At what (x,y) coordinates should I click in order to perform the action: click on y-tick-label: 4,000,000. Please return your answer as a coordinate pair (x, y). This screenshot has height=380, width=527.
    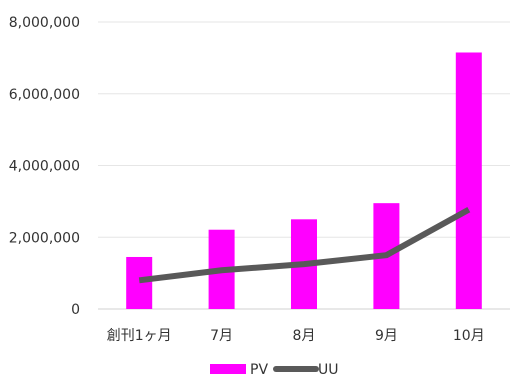
    Looking at the image, I should click on (44, 167).